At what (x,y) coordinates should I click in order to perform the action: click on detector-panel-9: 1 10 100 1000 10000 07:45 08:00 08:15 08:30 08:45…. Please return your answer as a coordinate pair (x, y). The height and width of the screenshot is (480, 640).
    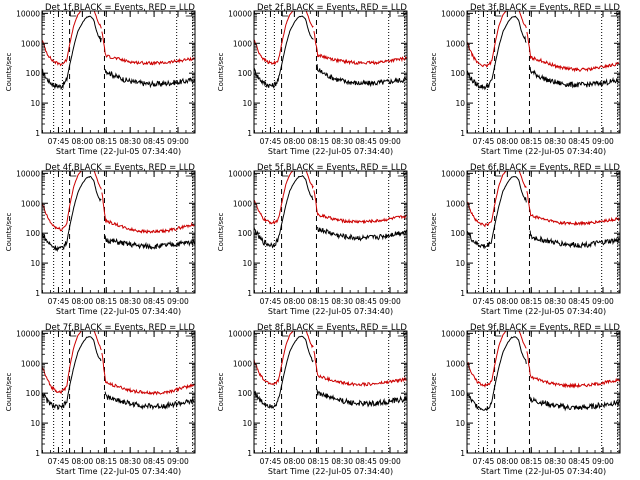
    Looking at the image, I should click on (525, 399).